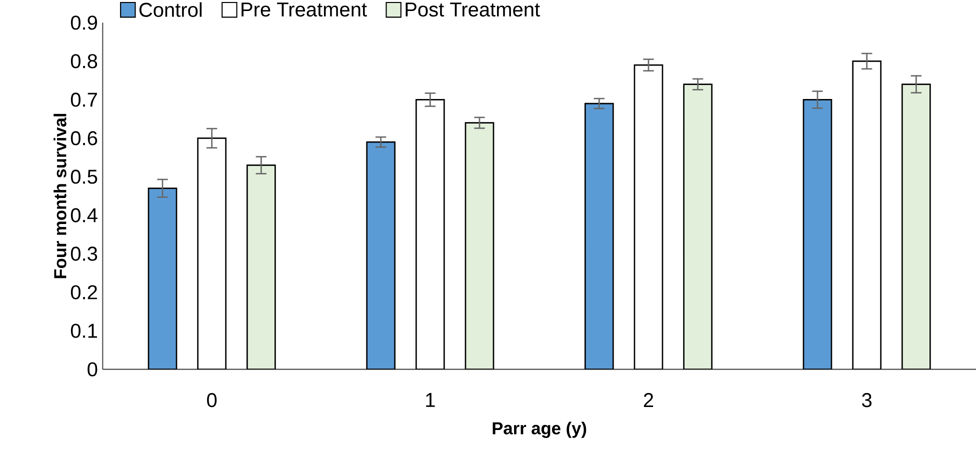 The width and height of the screenshot is (976, 460). What do you see at coordinates (83, 99) in the screenshot?
I see `y-tick-label: 0.7` at bounding box center [83, 99].